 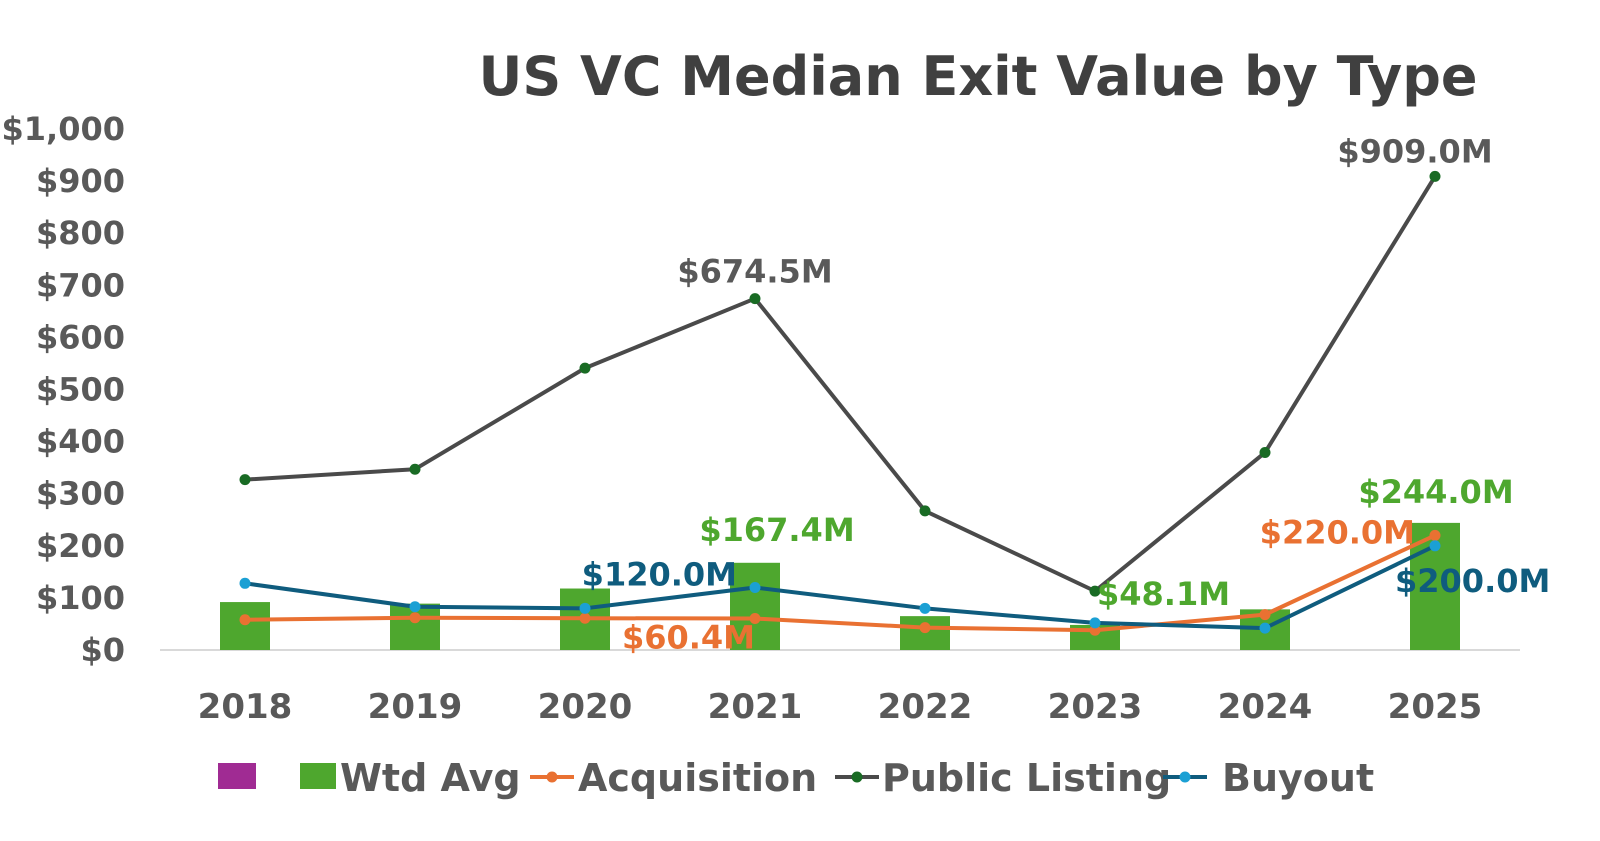 I want to click on x-tick-label: 2018, so click(x=245, y=707).